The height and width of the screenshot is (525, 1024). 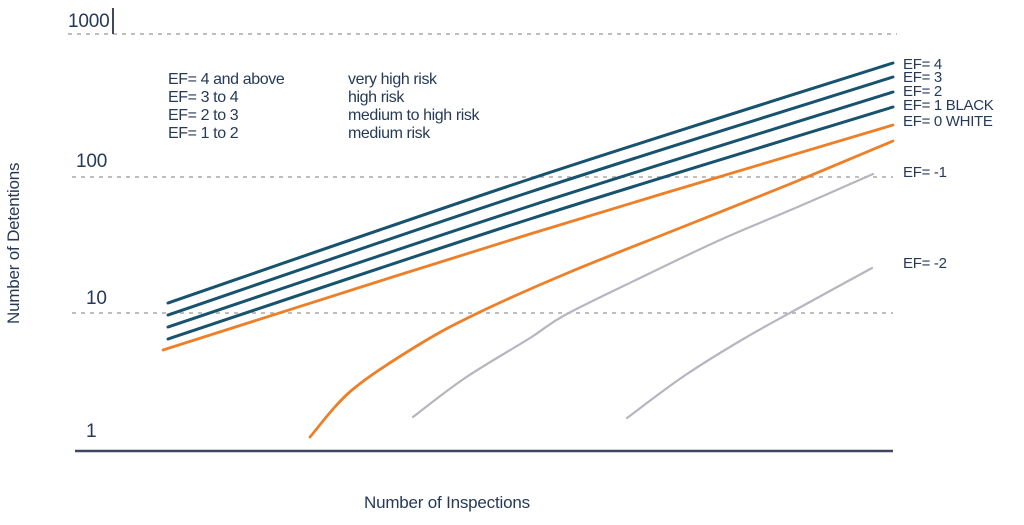 What do you see at coordinates (203, 133) in the screenshot?
I see `legend-ef-label: EF= 1 to 2` at bounding box center [203, 133].